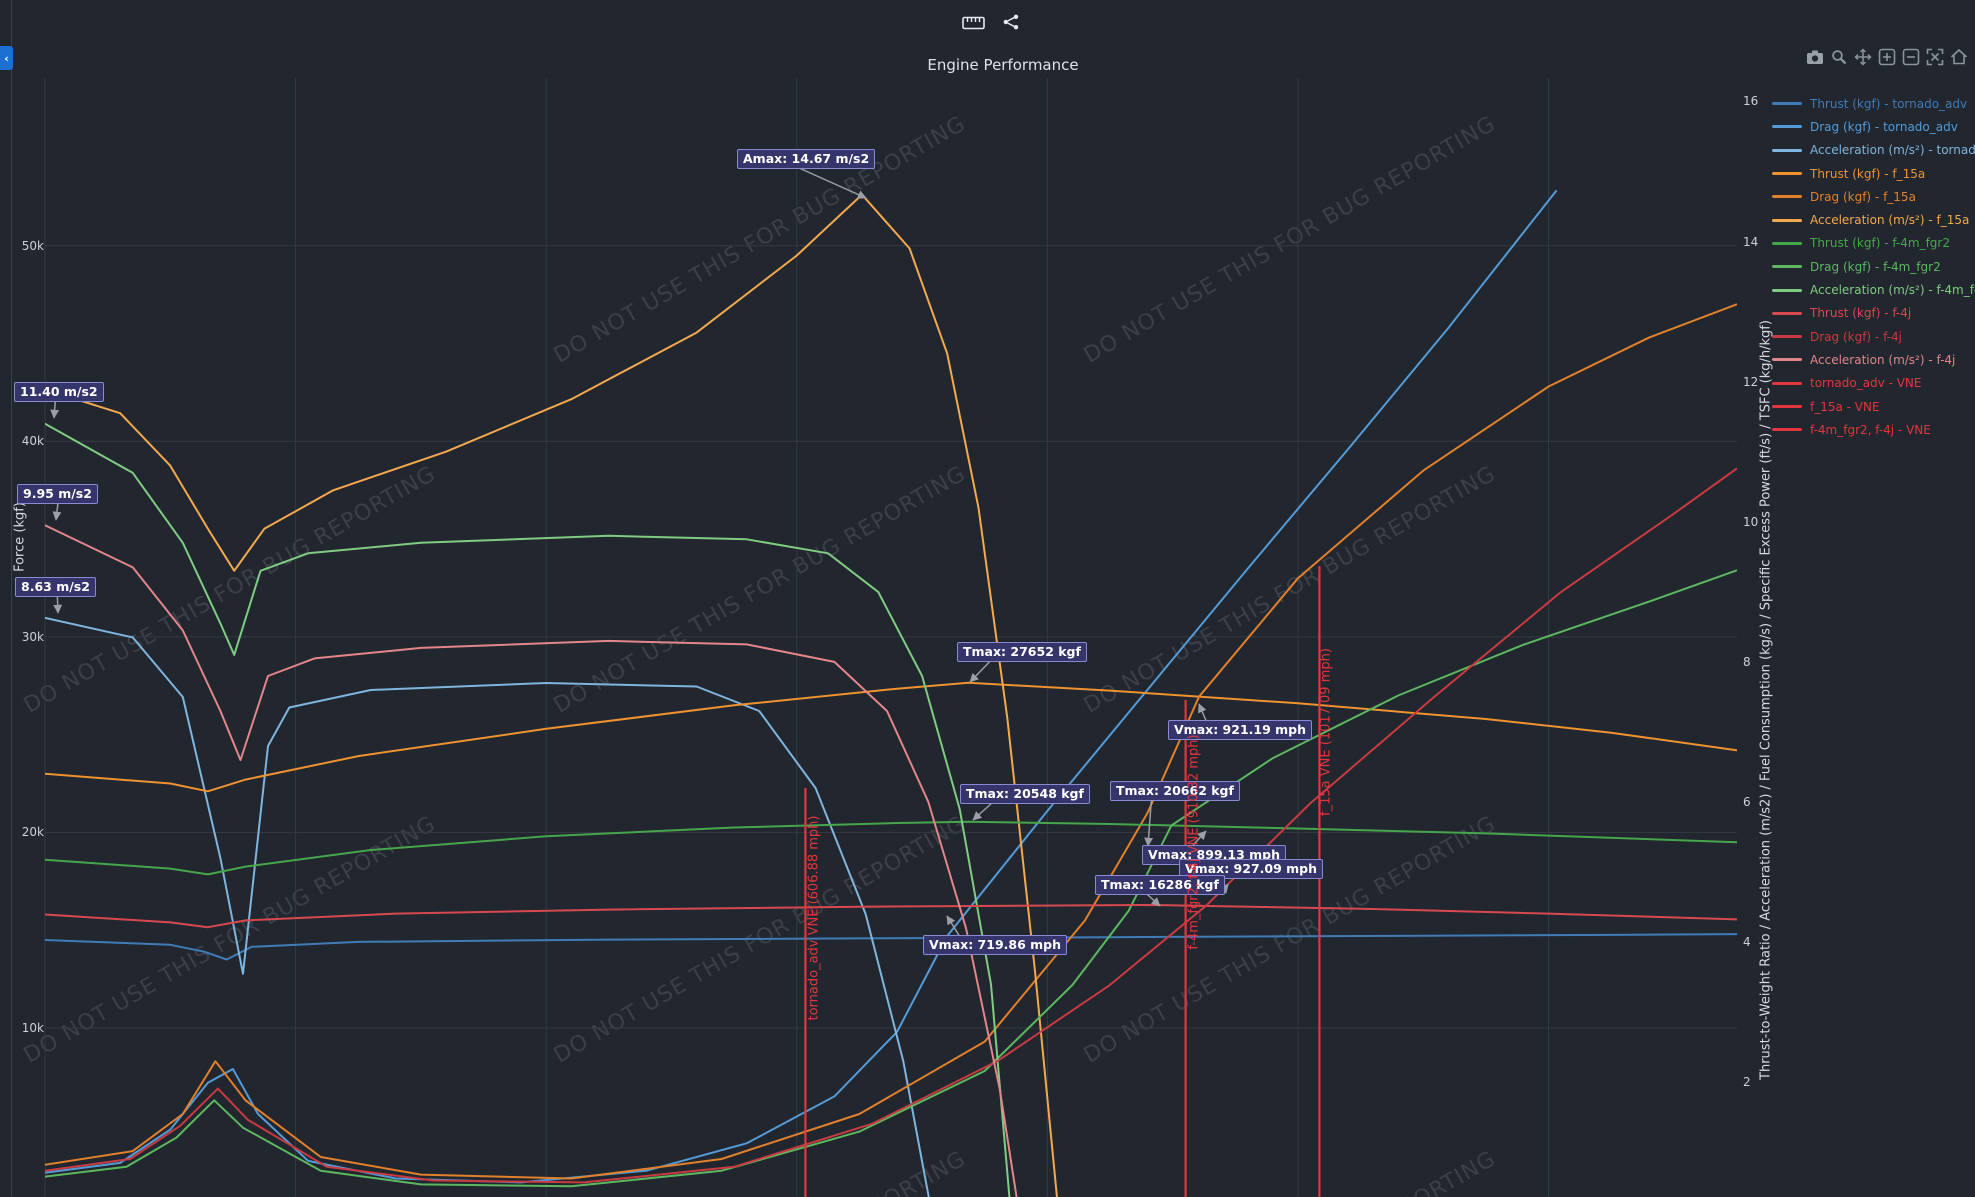 This screenshot has height=1197, width=1975. Describe the element at coordinates (1003, 65) in the screenshot. I see `chart-title: Engine Performance` at that location.